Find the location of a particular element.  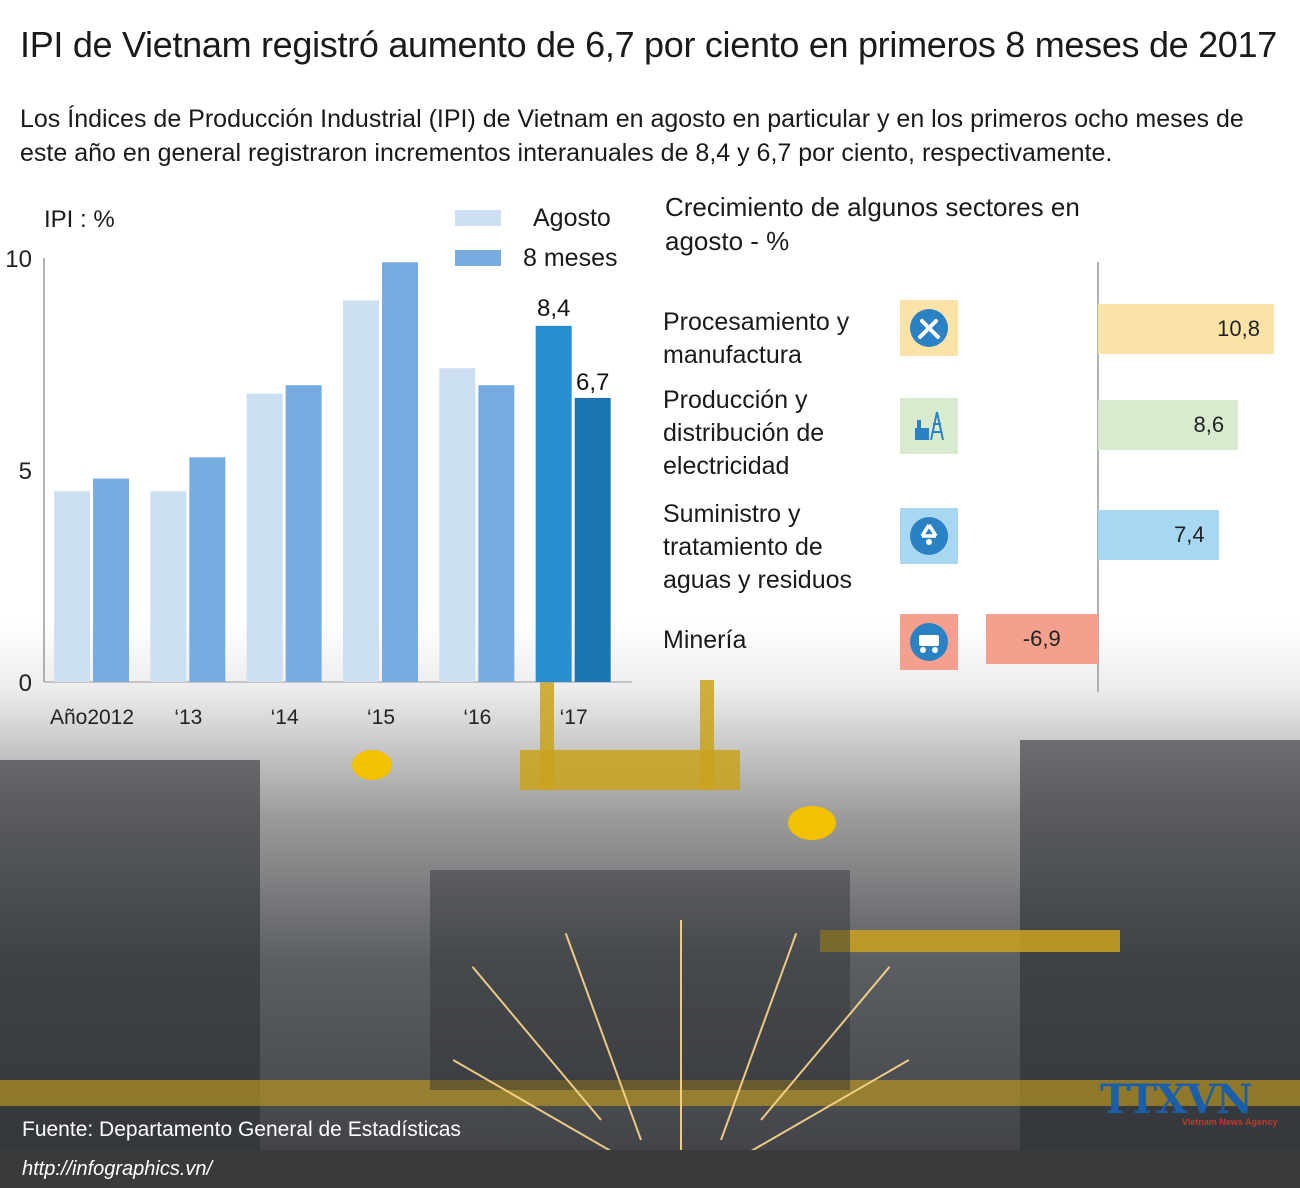

x-tick-label: ‘16 is located at coordinates (477, 717).